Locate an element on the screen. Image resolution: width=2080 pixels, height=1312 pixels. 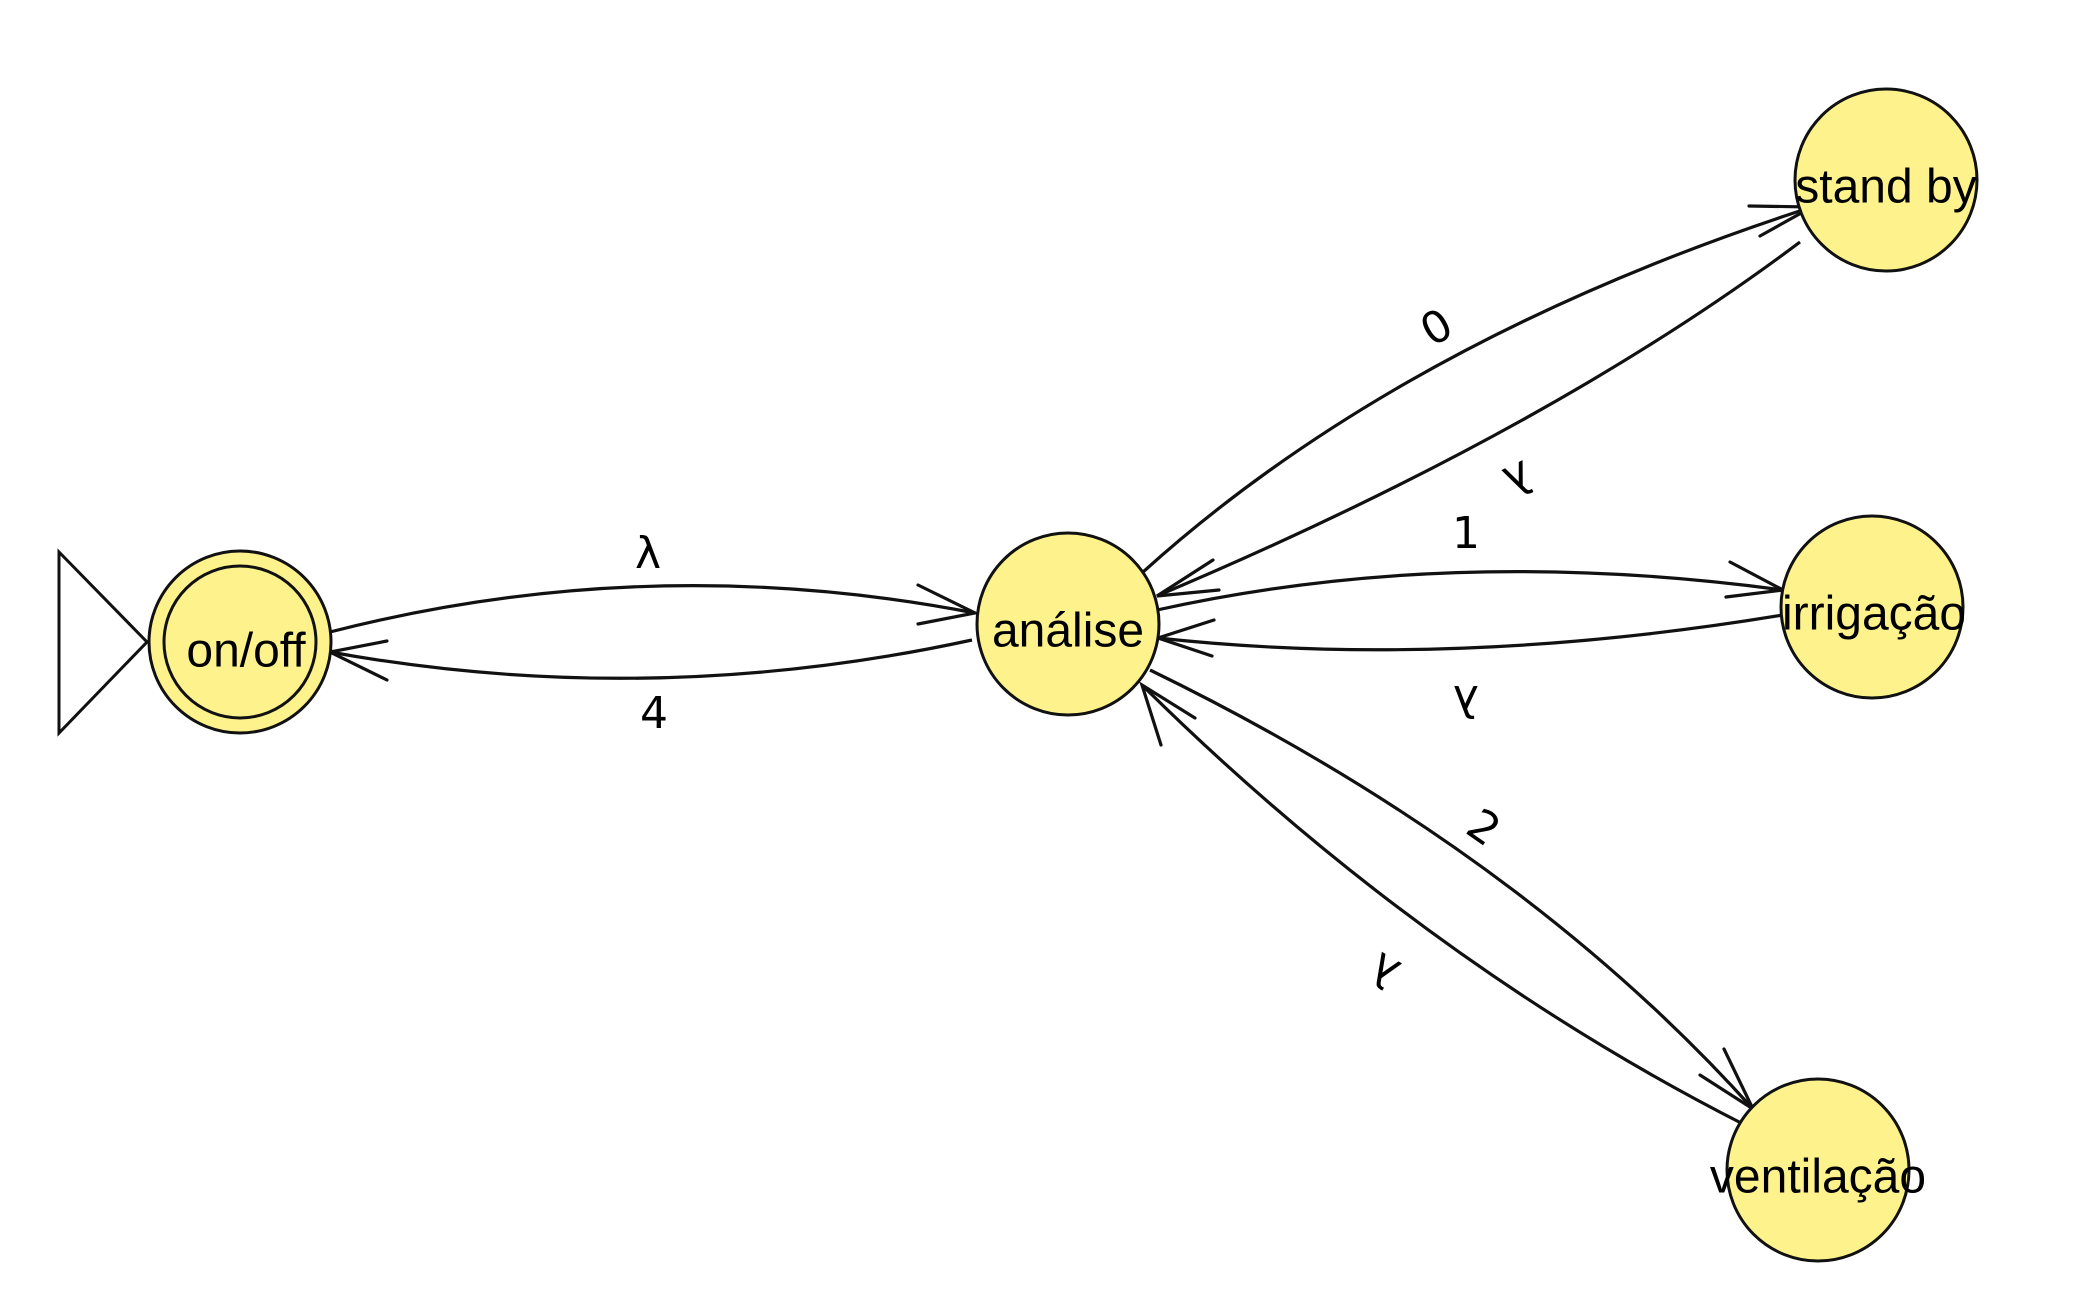
state-label-stand-by: stand by is located at coordinates (1885, 187).